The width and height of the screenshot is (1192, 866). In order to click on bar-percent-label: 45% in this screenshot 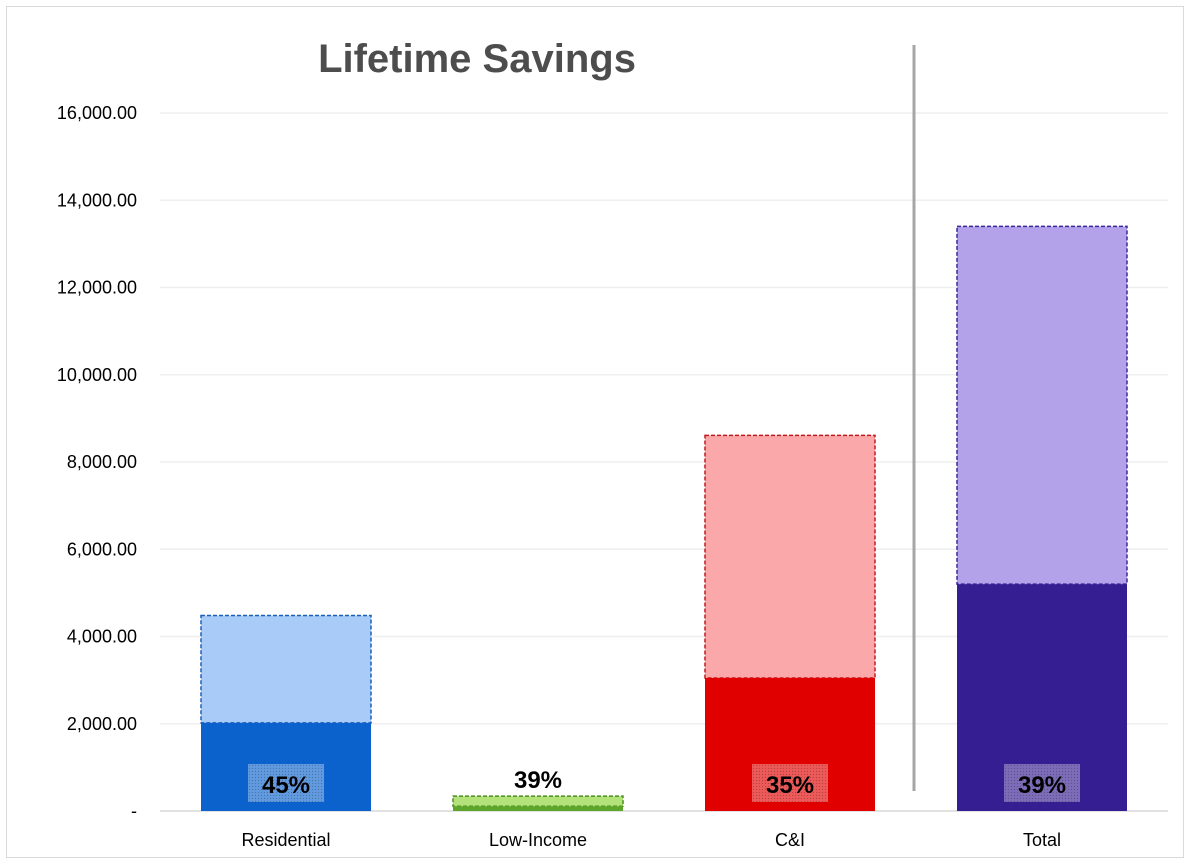, I will do `click(286, 785)`.